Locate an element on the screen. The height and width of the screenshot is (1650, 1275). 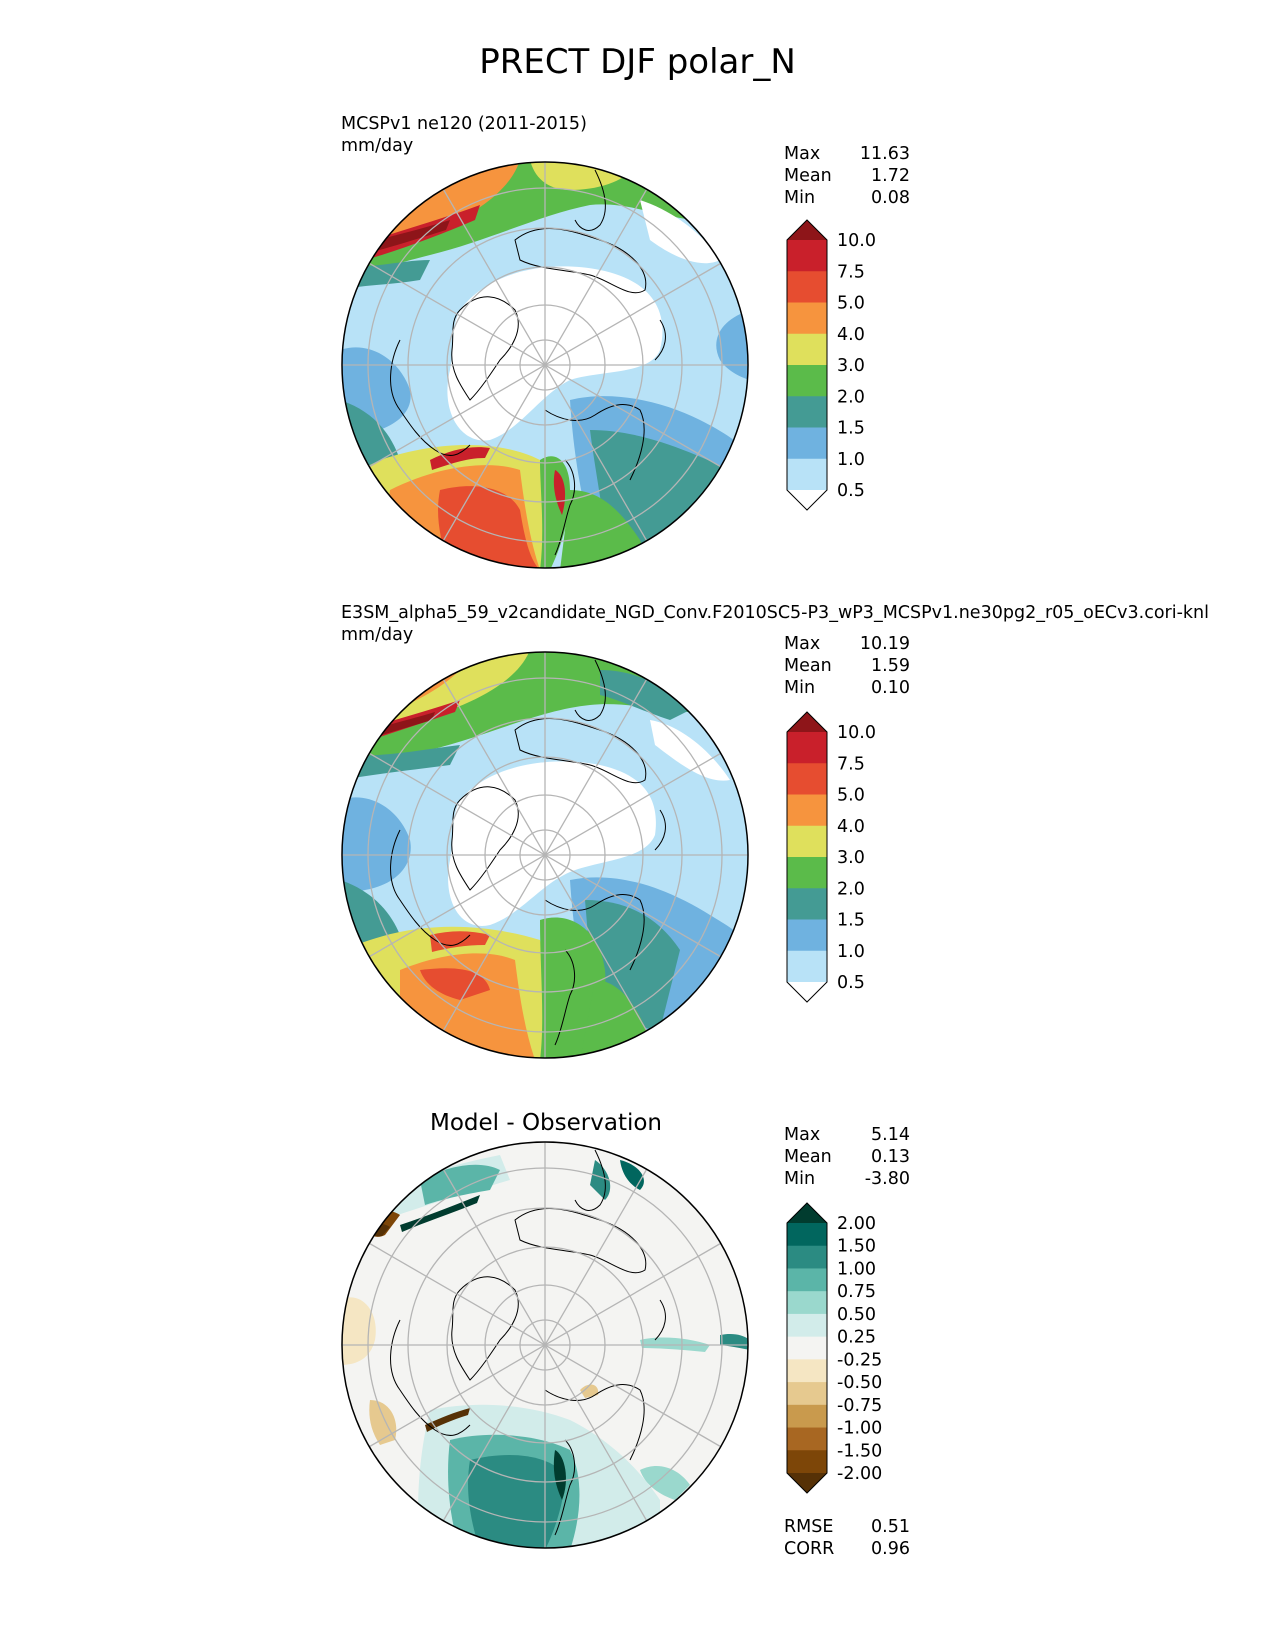
panel2-colorbar-tick-label: 2.0 is located at coordinates (851, 889).